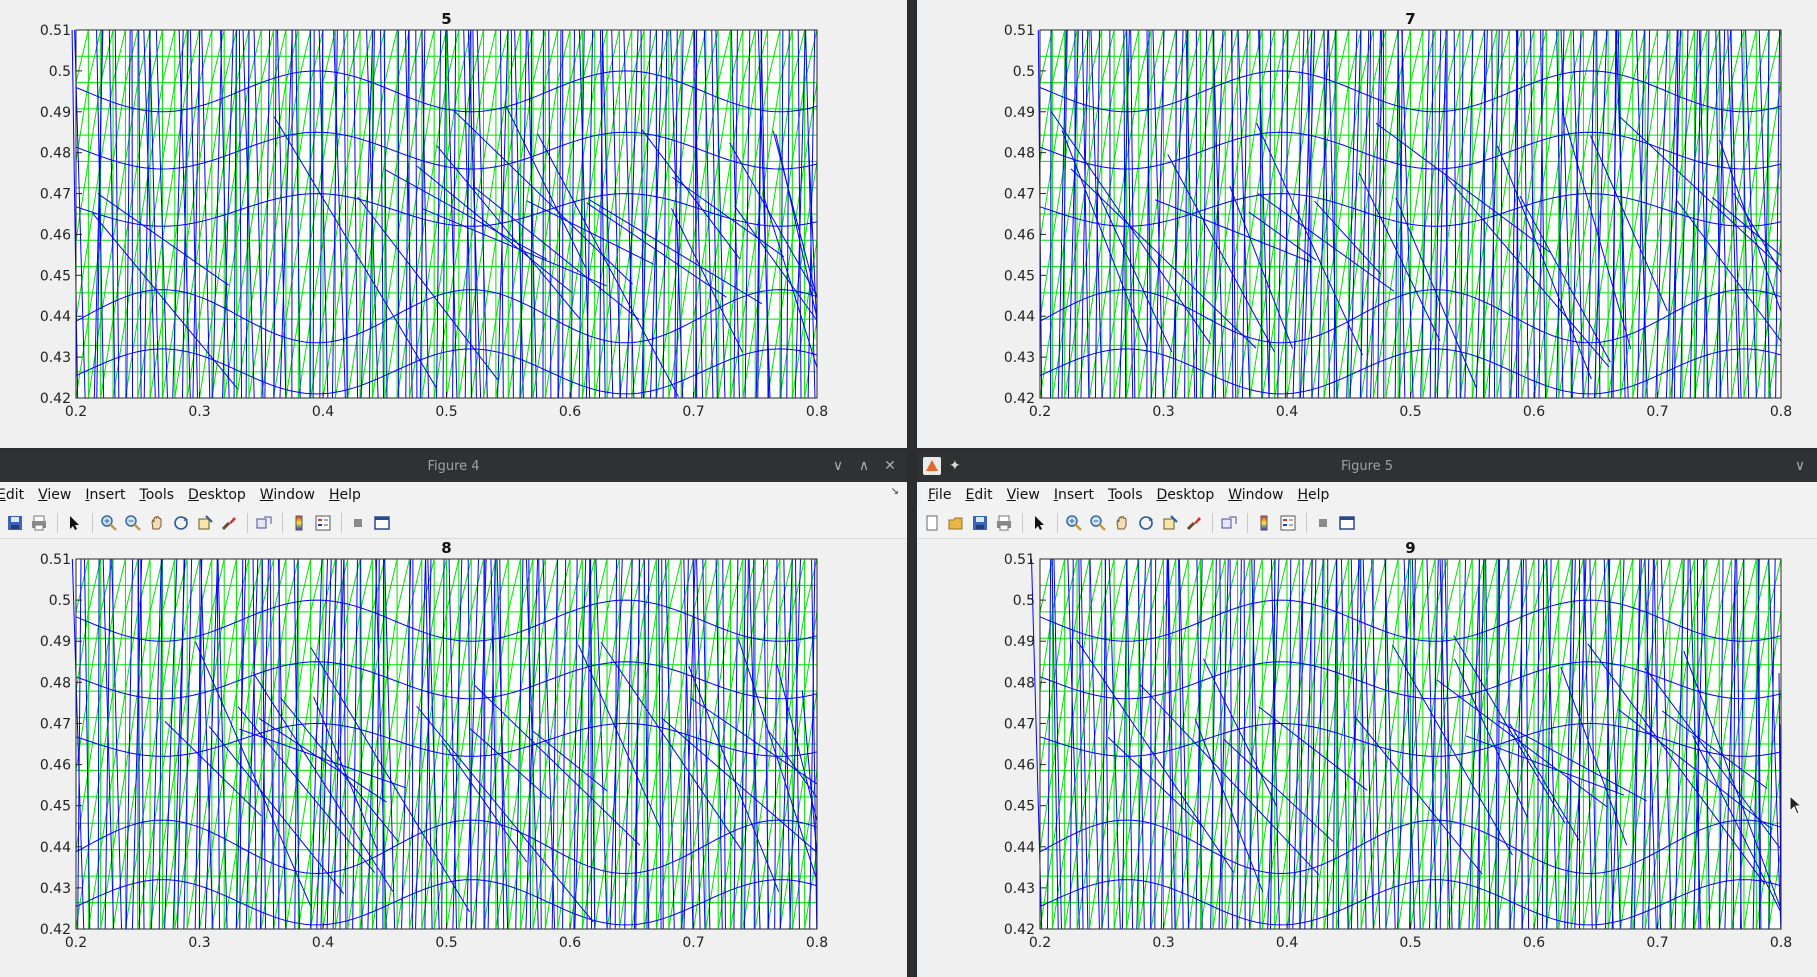 This screenshot has height=977, width=1817. What do you see at coordinates (864, 466) in the screenshot?
I see `maximize-icon: ∧` at bounding box center [864, 466].